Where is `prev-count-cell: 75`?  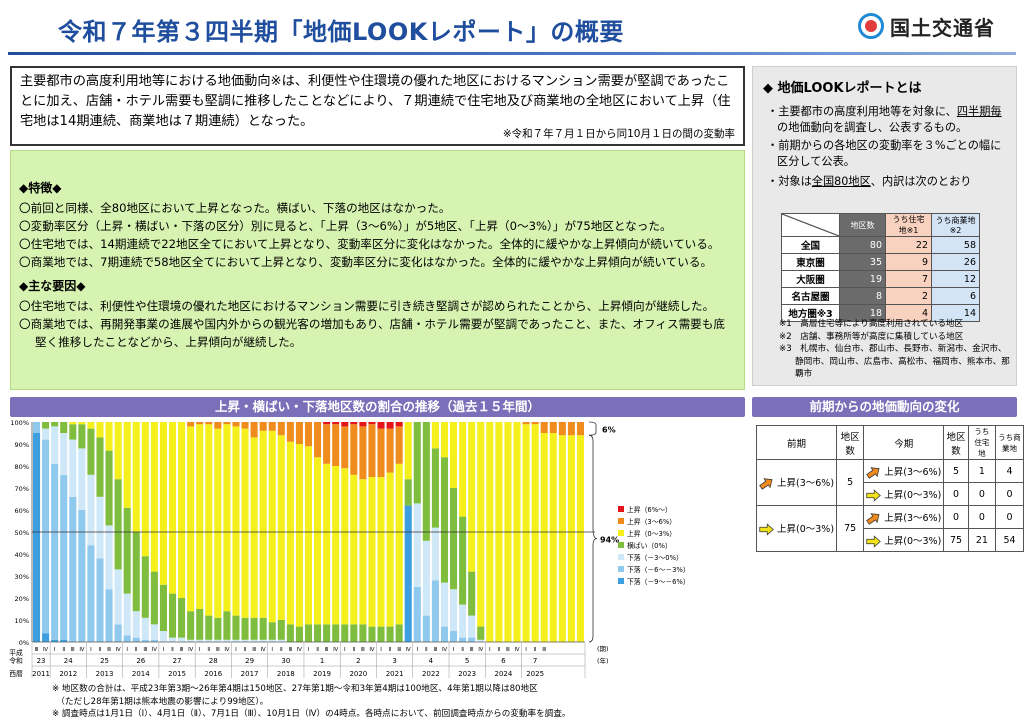 prev-count-cell: 75 is located at coordinates (850, 528).